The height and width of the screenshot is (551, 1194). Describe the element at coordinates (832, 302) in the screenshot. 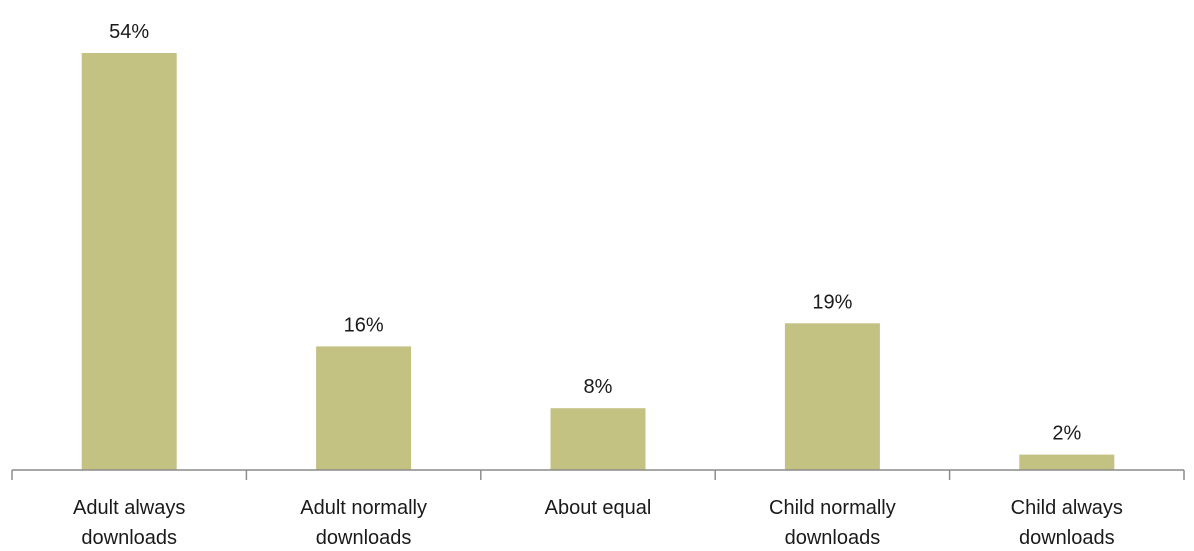

I see `data-label-3: 19%` at that location.